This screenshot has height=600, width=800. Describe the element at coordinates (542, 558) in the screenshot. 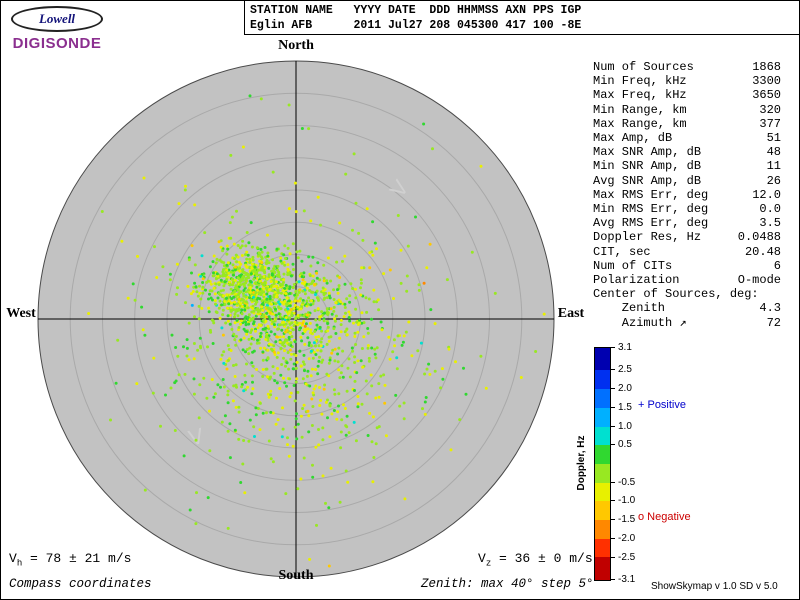

I see `vz-value: = 36 ± 0 m/s` at that location.